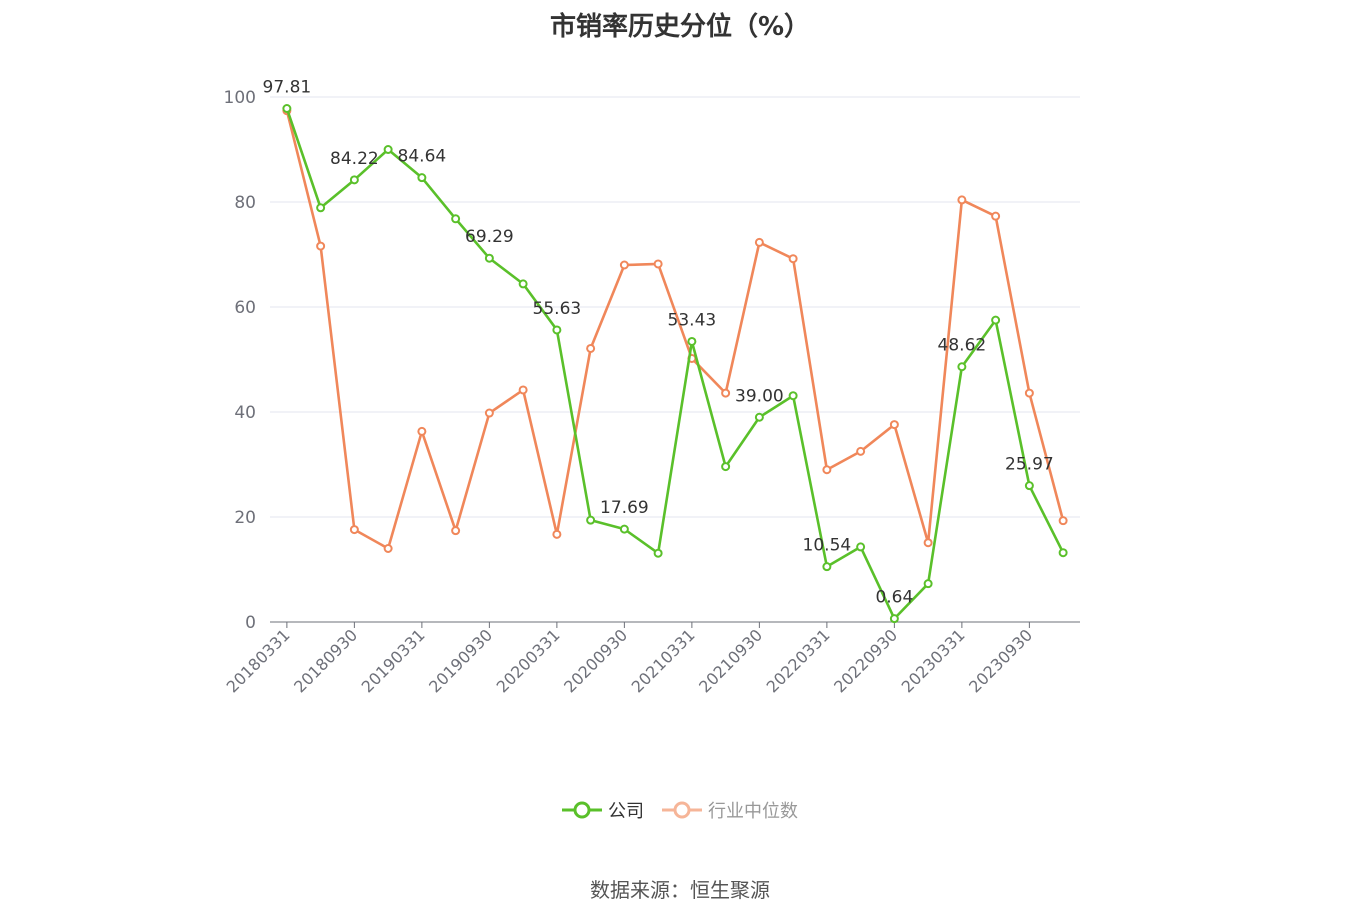 The image size is (1360, 920). What do you see at coordinates (1029, 465) in the screenshot?
I see `data-label-20230930: 25.97` at bounding box center [1029, 465].